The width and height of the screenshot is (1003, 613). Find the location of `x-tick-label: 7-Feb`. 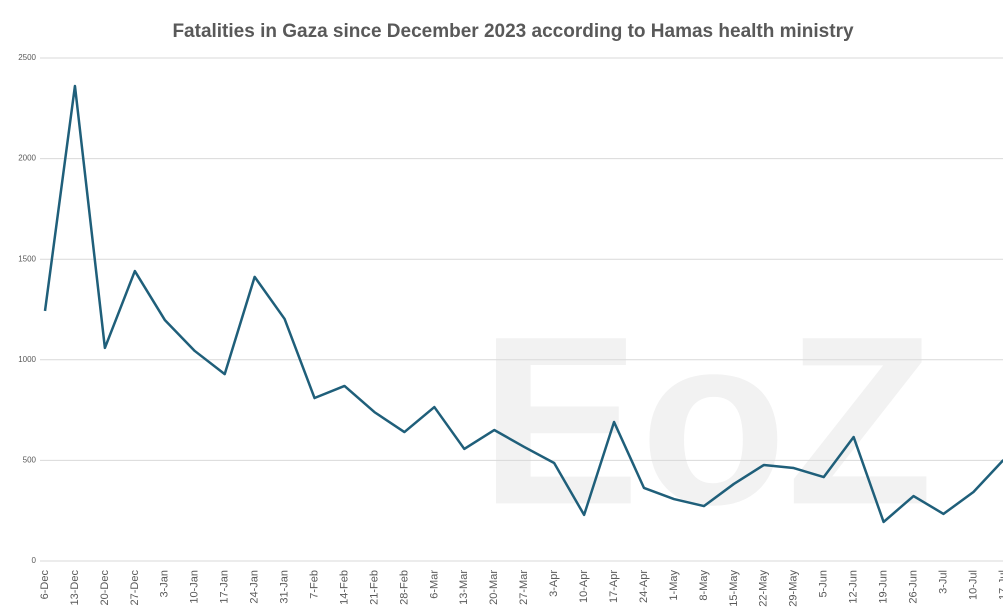

x-tick-label: 7-Feb is located at coordinates (314, 584).